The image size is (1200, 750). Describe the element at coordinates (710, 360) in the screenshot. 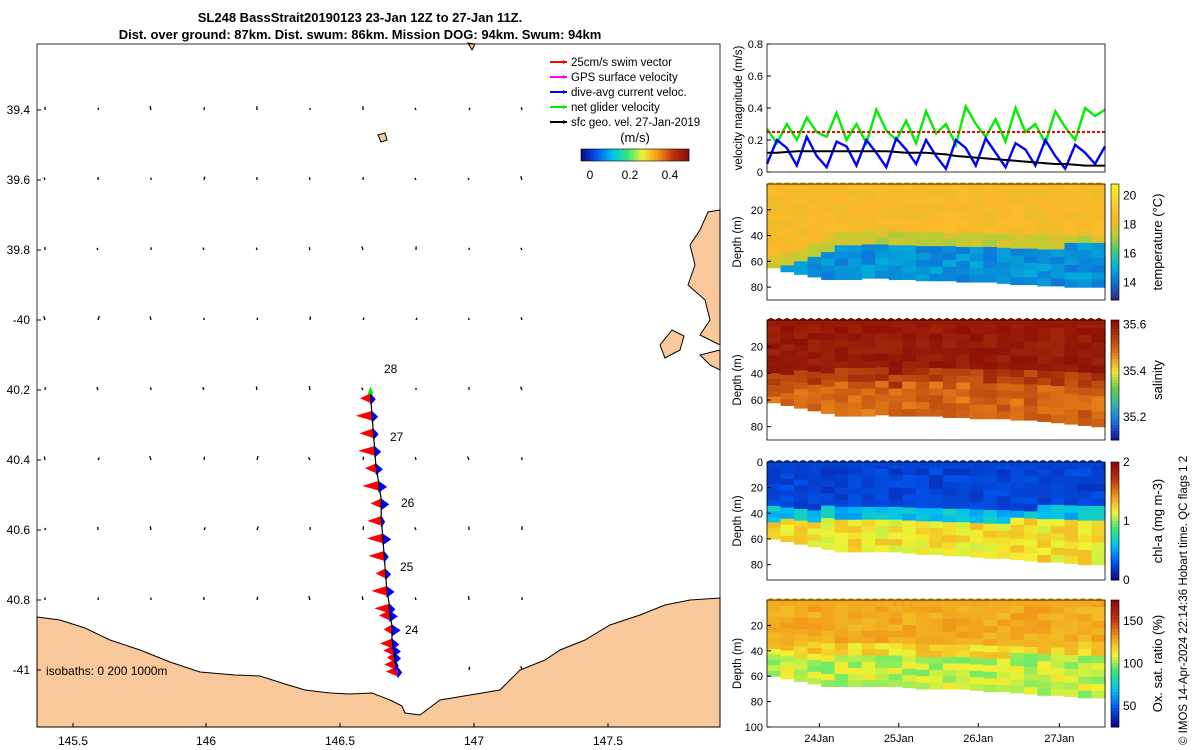

I see `small-island` at that location.